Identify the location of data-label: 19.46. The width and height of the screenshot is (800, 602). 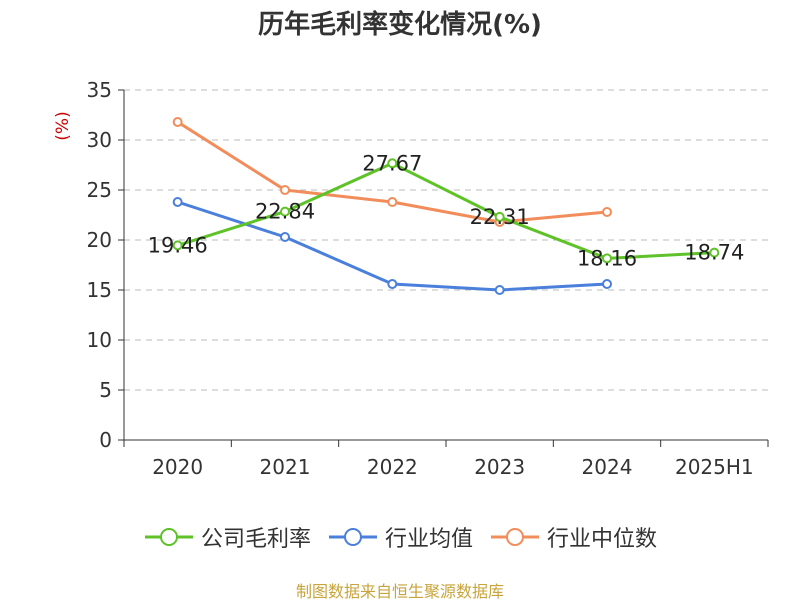
(178, 245).